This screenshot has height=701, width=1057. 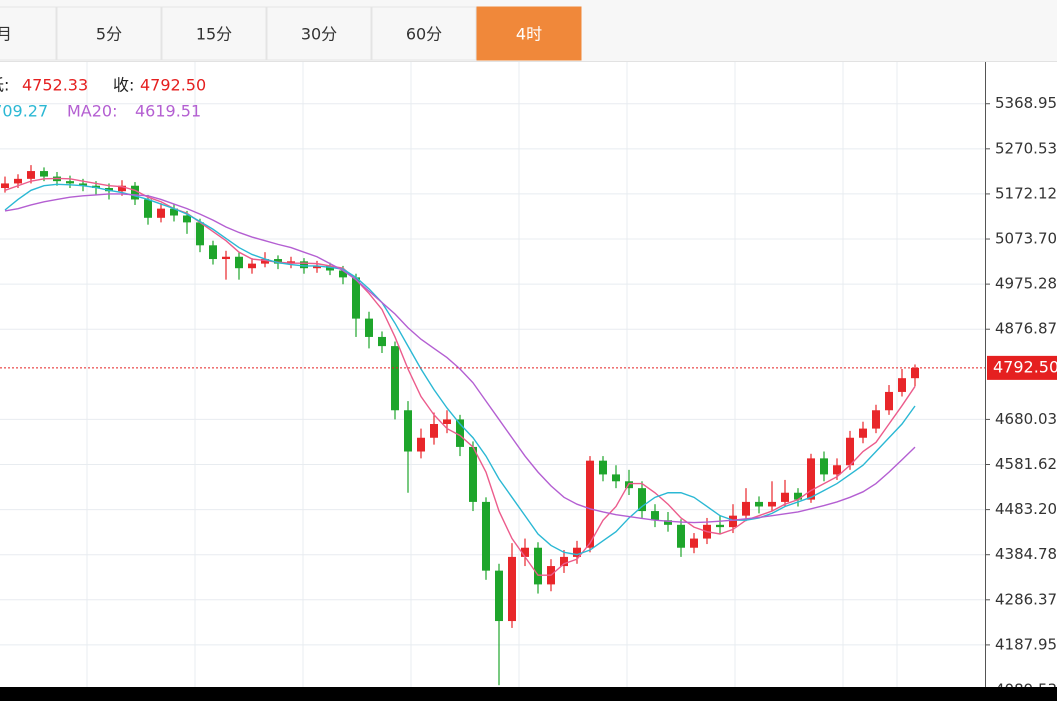 I want to click on y-tick-label: 5270.53, so click(x=1026, y=148).